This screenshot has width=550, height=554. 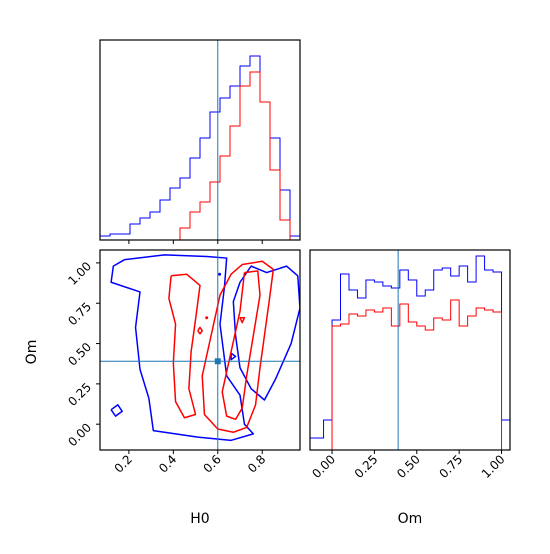 I want to click on histogram-h0-panel, so click(x=200, y=141).